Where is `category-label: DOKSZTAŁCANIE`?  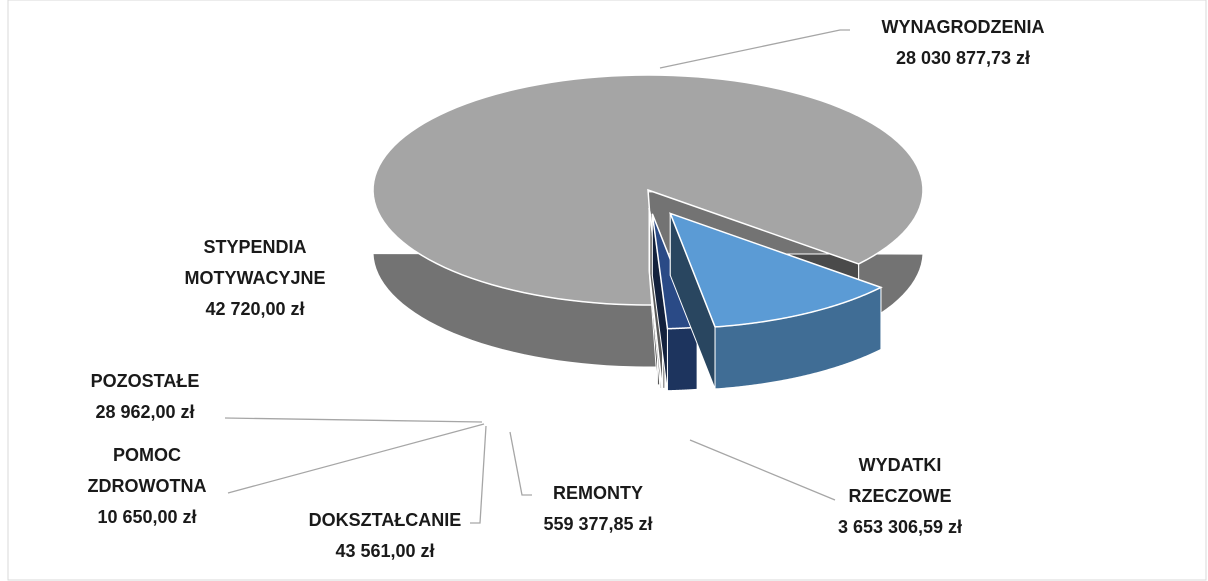
category-label: DOKSZTAŁCANIE is located at coordinates (385, 520).